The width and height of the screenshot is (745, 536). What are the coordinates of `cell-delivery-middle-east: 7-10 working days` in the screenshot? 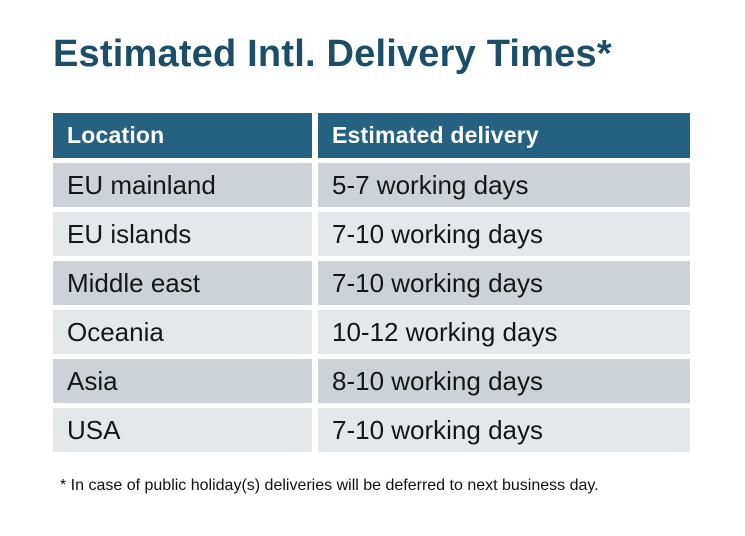 It's located at (504, 283).